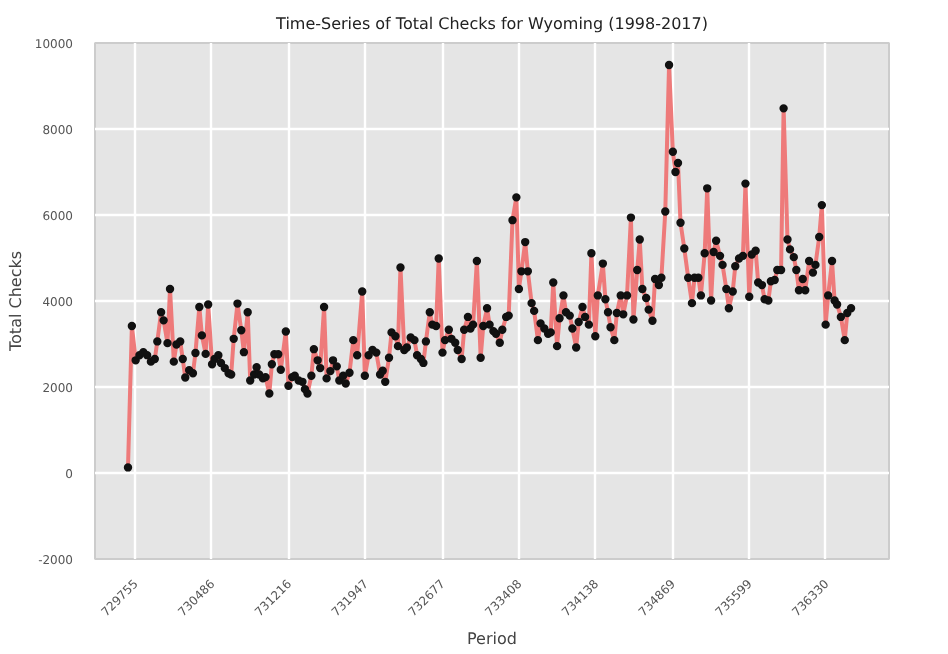 Image resolution: width=948 pixels, height=654 pixels. Describe the element at coordinates (492, 639) in the screenshot. I see `x-axis-title: Period` at that location.